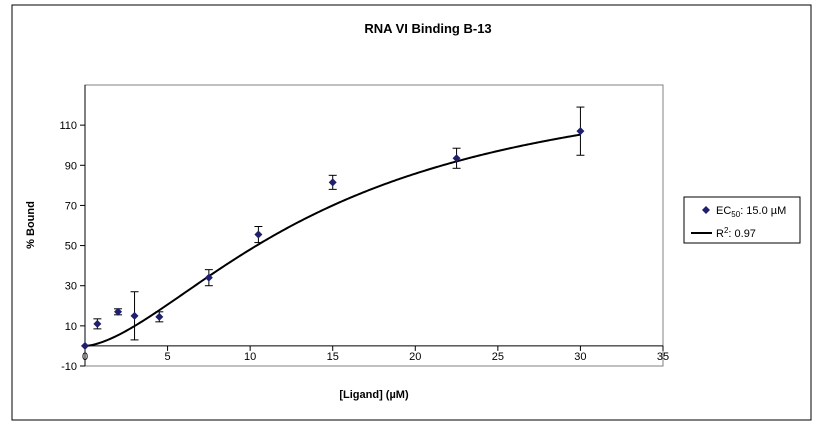 Image resolution: width=823 pixels, height=428 pixels. What do you see at coordinates (427, 28) in the screenshot?
I see `chart-title: RNA VI Binding B-13` at bounding box center [427, 28].